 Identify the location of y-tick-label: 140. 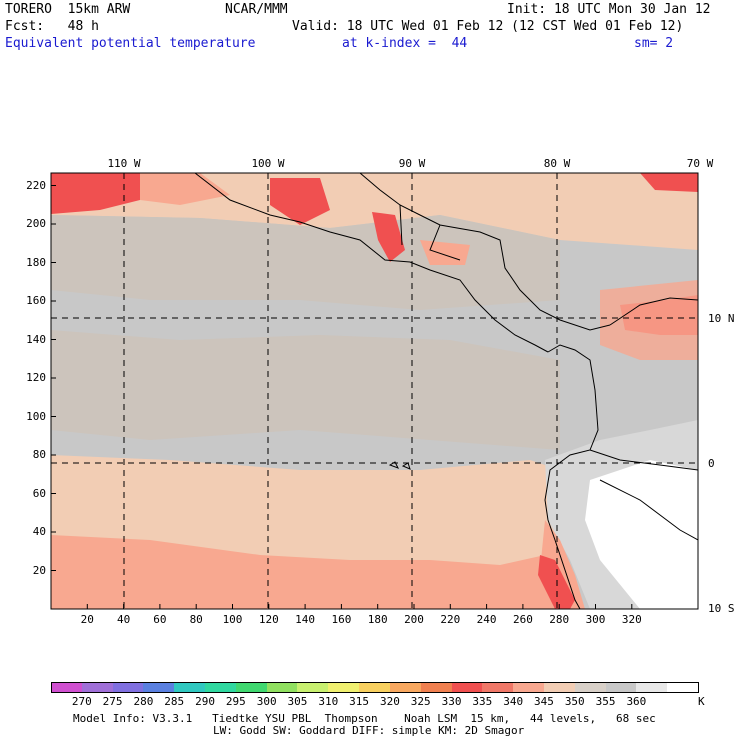
(36, 339).